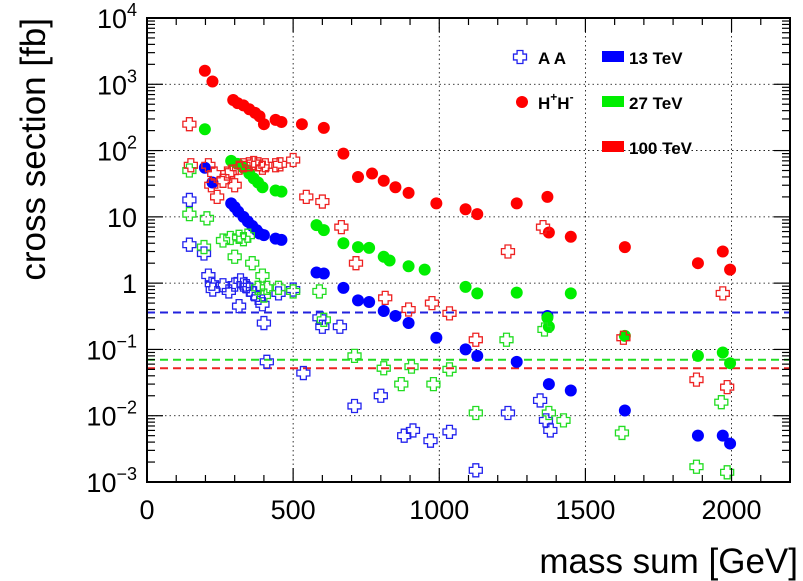 Image resolution: width=803 pixels, height=581 pixels. What do you see at coordinates (602, 103) in the screenshot?
I see `legend: A A H+H- 13 TeV 27 TeV 100 TeV` at bounding box center [602, 103].